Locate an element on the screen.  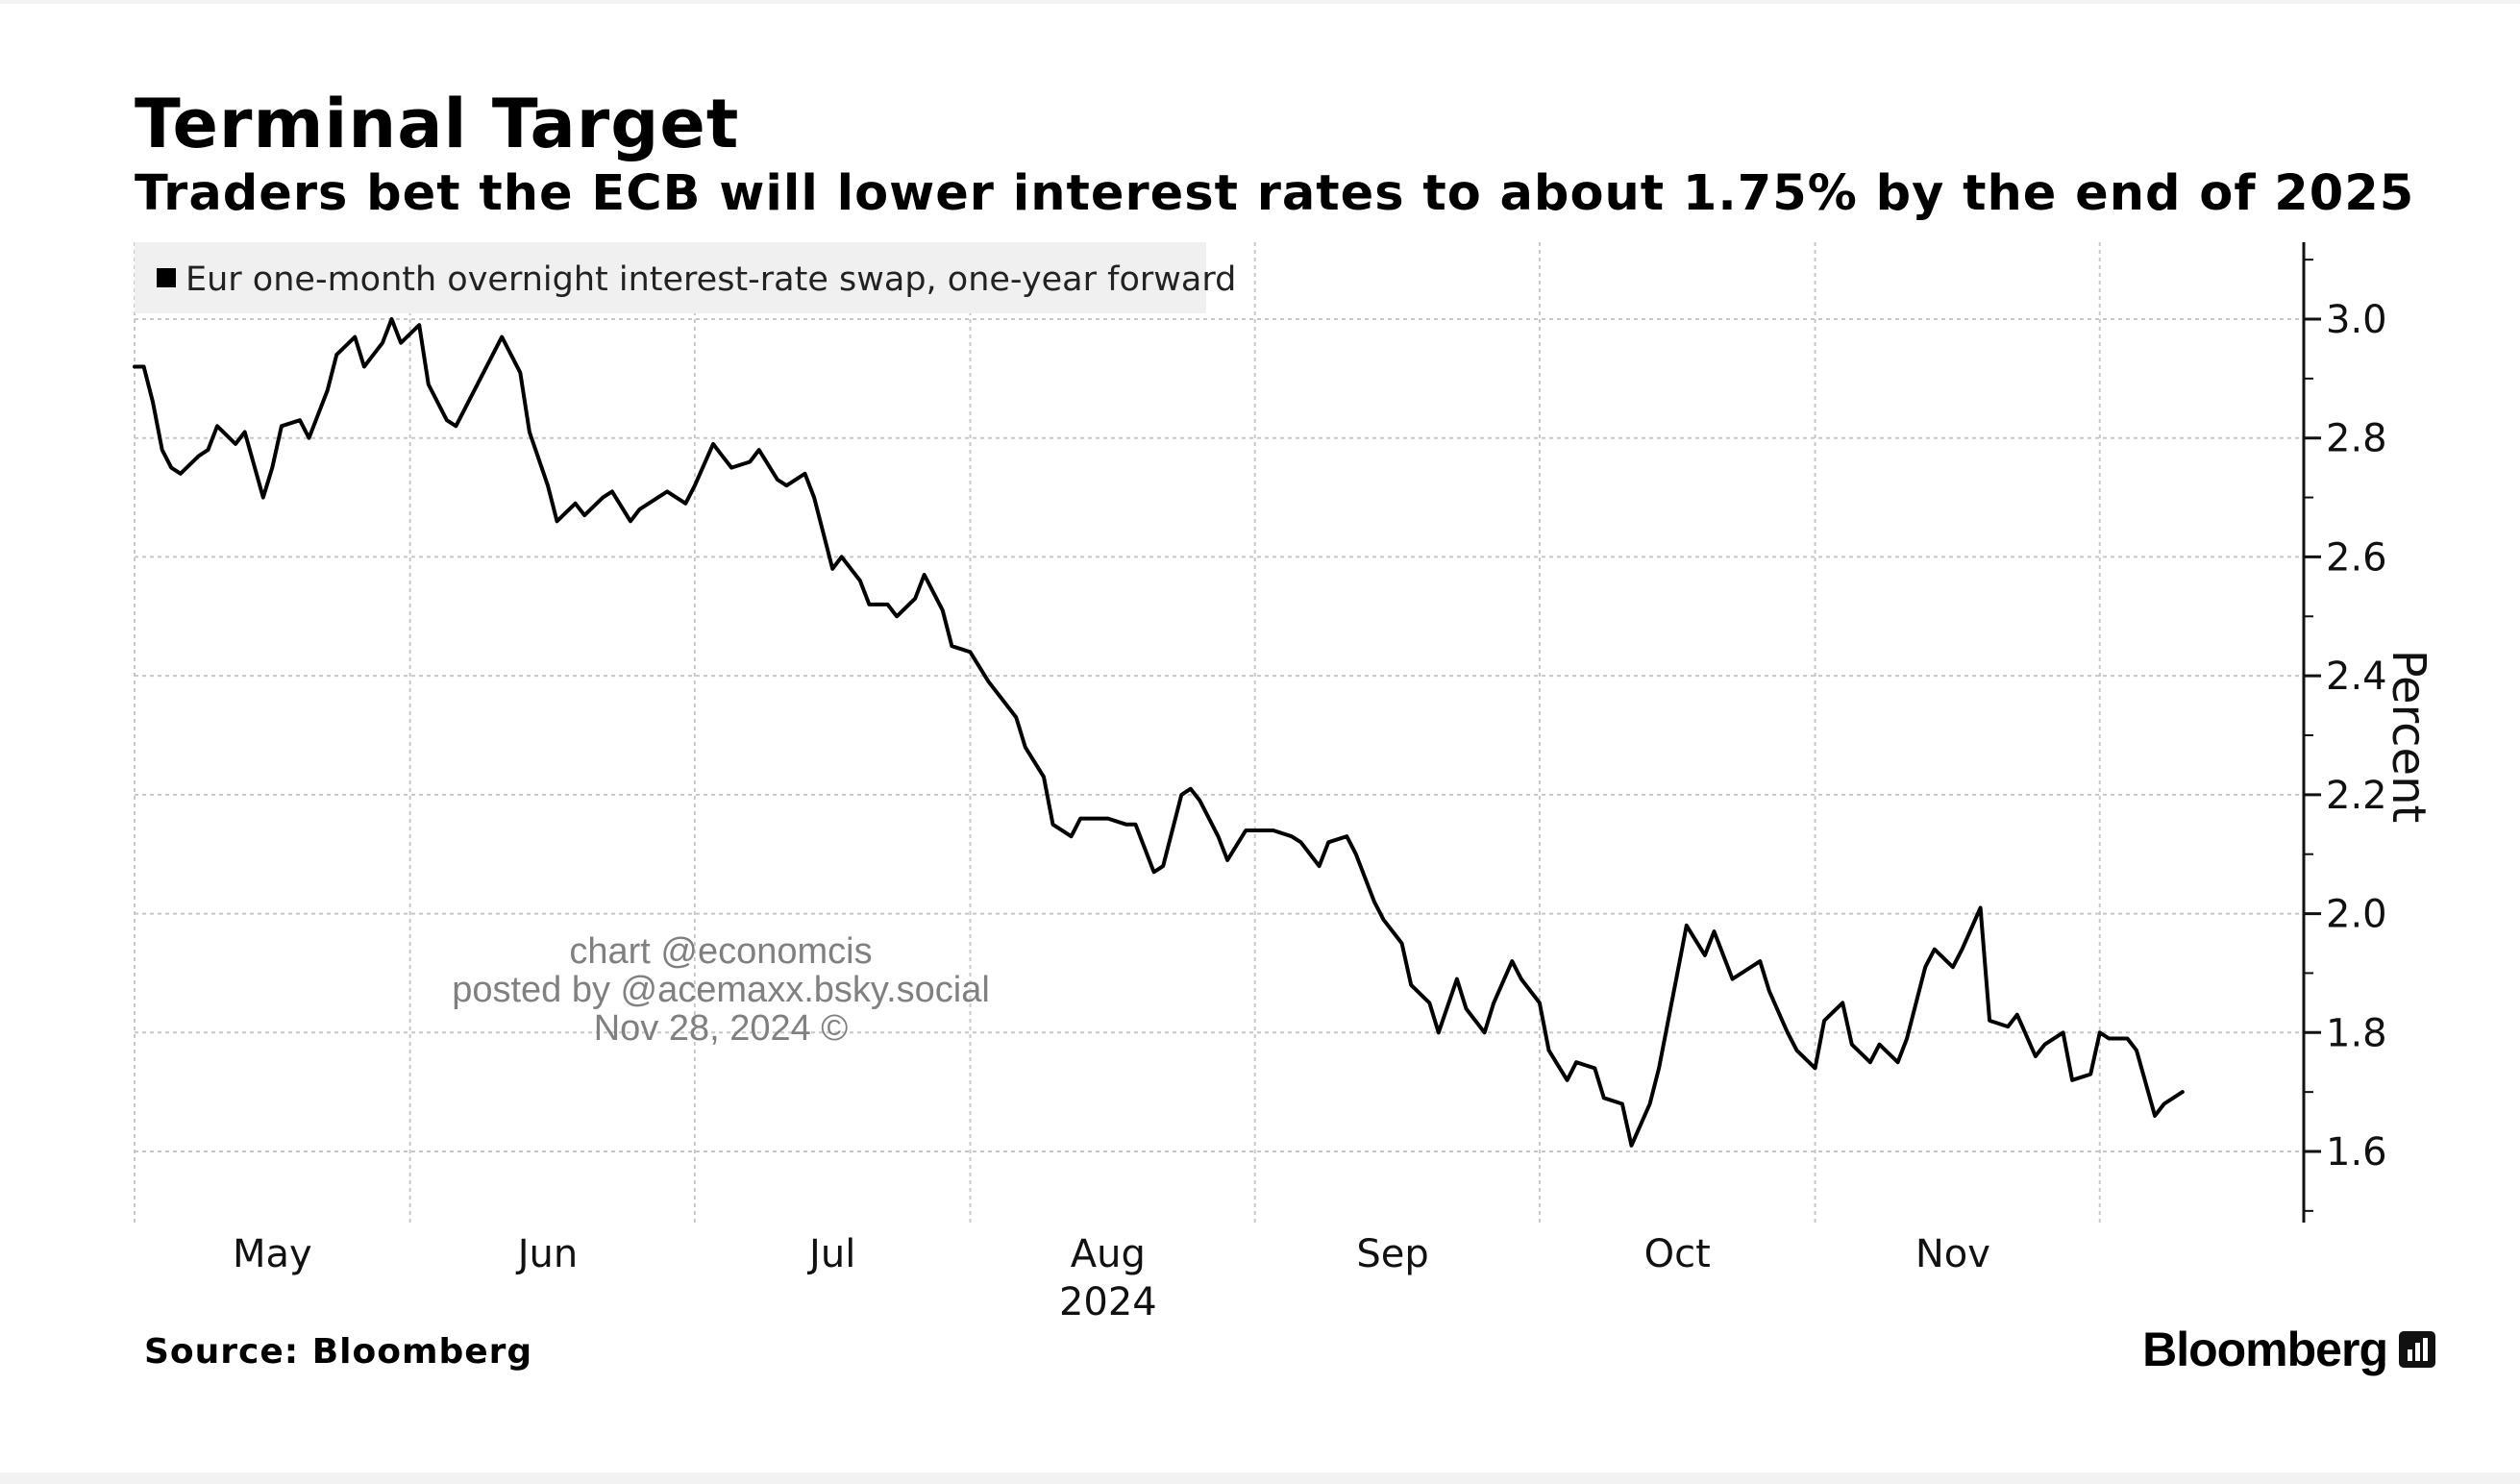
watermark-line-1: chart @economcis is located at coordinates (721, 951).